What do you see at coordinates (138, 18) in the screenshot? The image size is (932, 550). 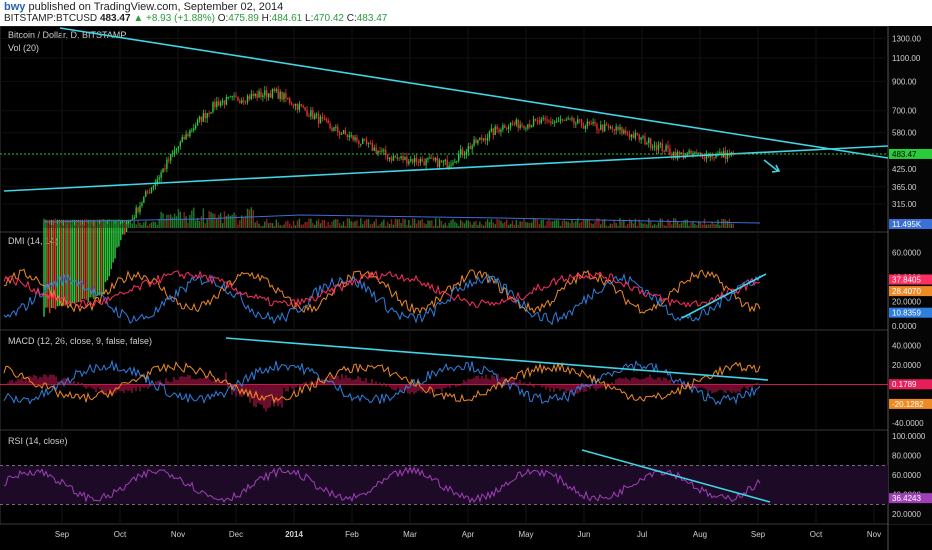 I see `up-arrow-icon: ▲` at bounding box center [138, 18].